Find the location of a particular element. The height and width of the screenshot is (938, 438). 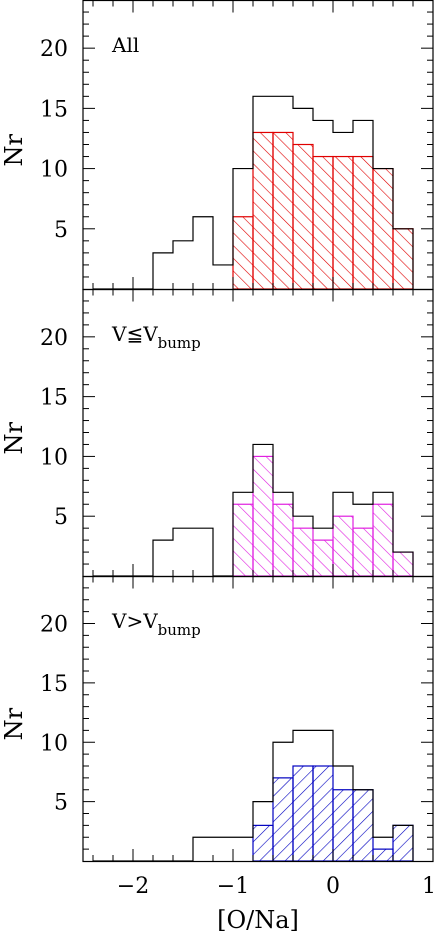

x-tick-label: 1 is located at coordinates (429, 886).